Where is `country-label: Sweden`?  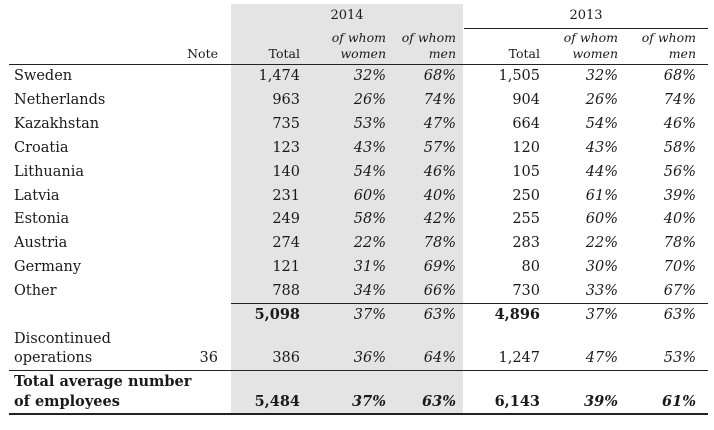
country-label: Sweden is located at coordinates (43, 76).